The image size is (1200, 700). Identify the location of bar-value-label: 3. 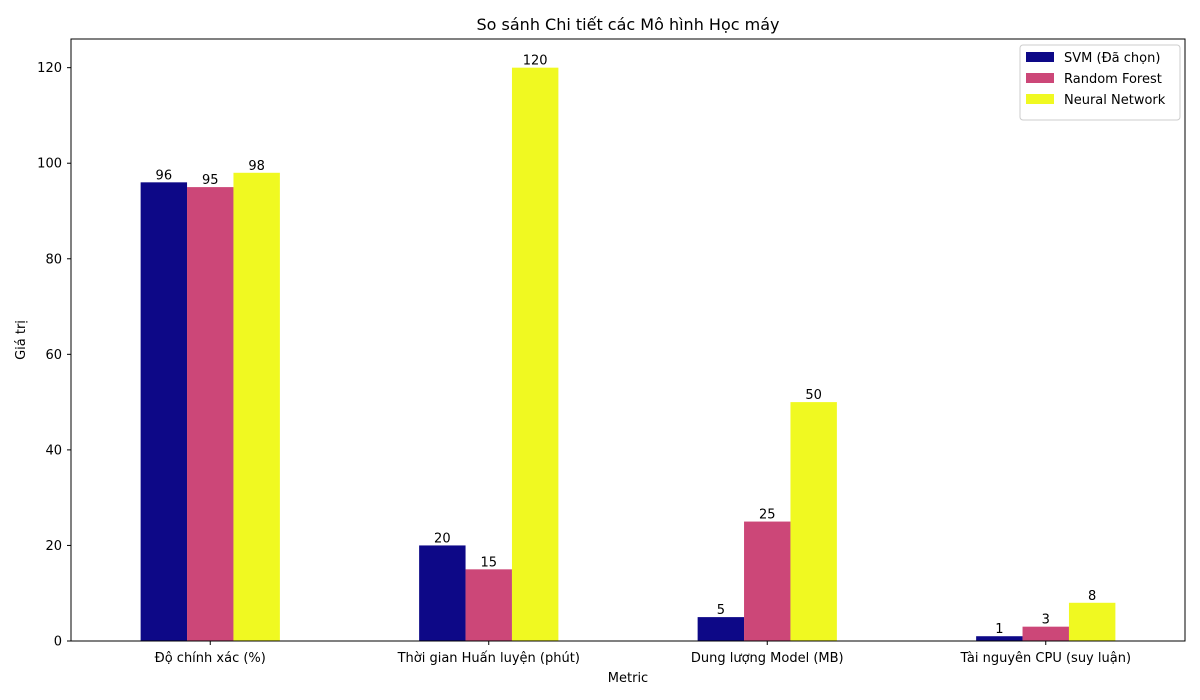
(1046, 620).